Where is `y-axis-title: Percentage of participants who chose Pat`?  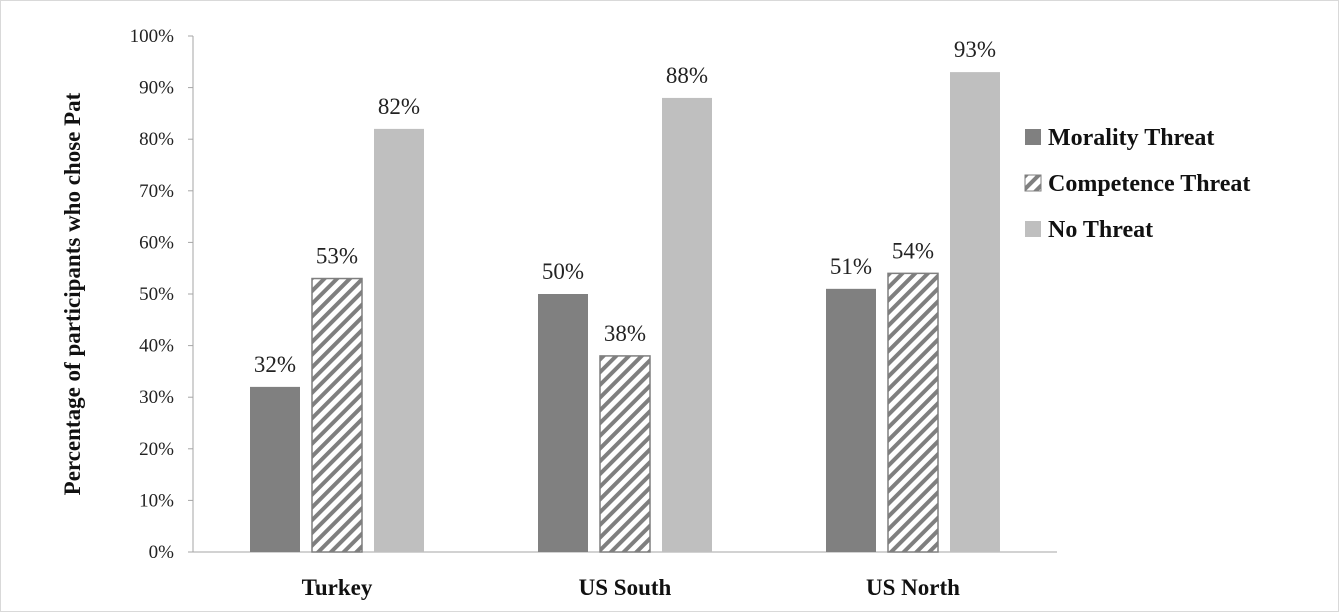 y-axis-title: Percentage of participants who chose Pat is located at coordinates (72, 293).